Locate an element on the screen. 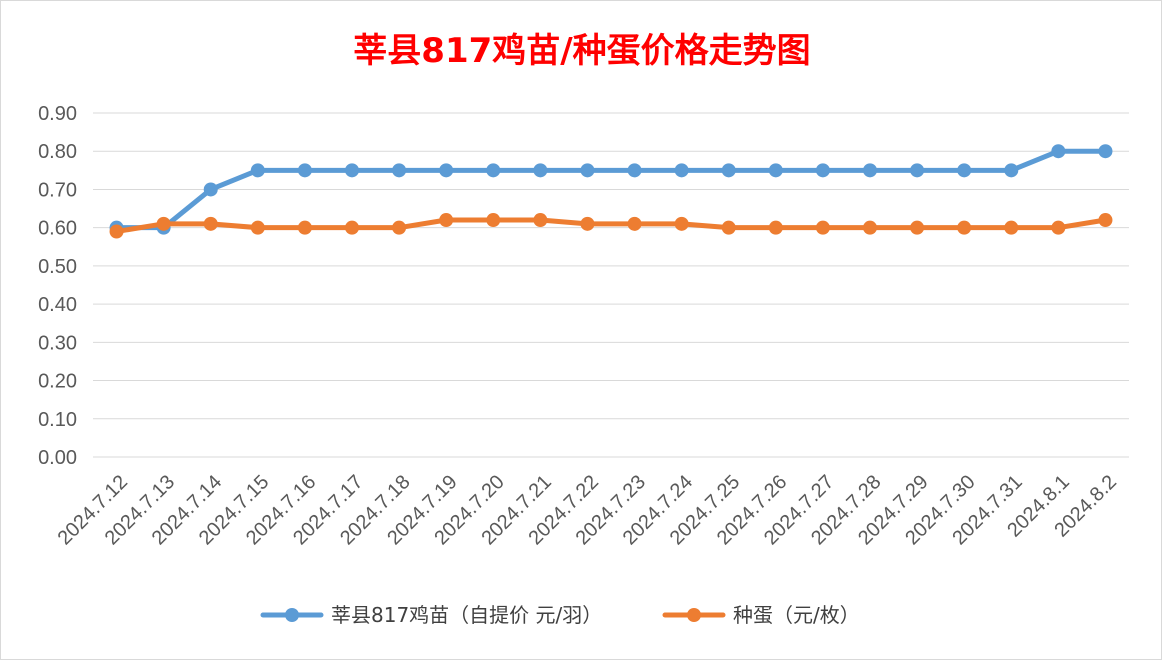 Image resolution: width=1162 pixels, height=661 pixels. legend-label-0: 莘县817鸡苗（自提价 元/羽） is located at coordinates (466, 615).